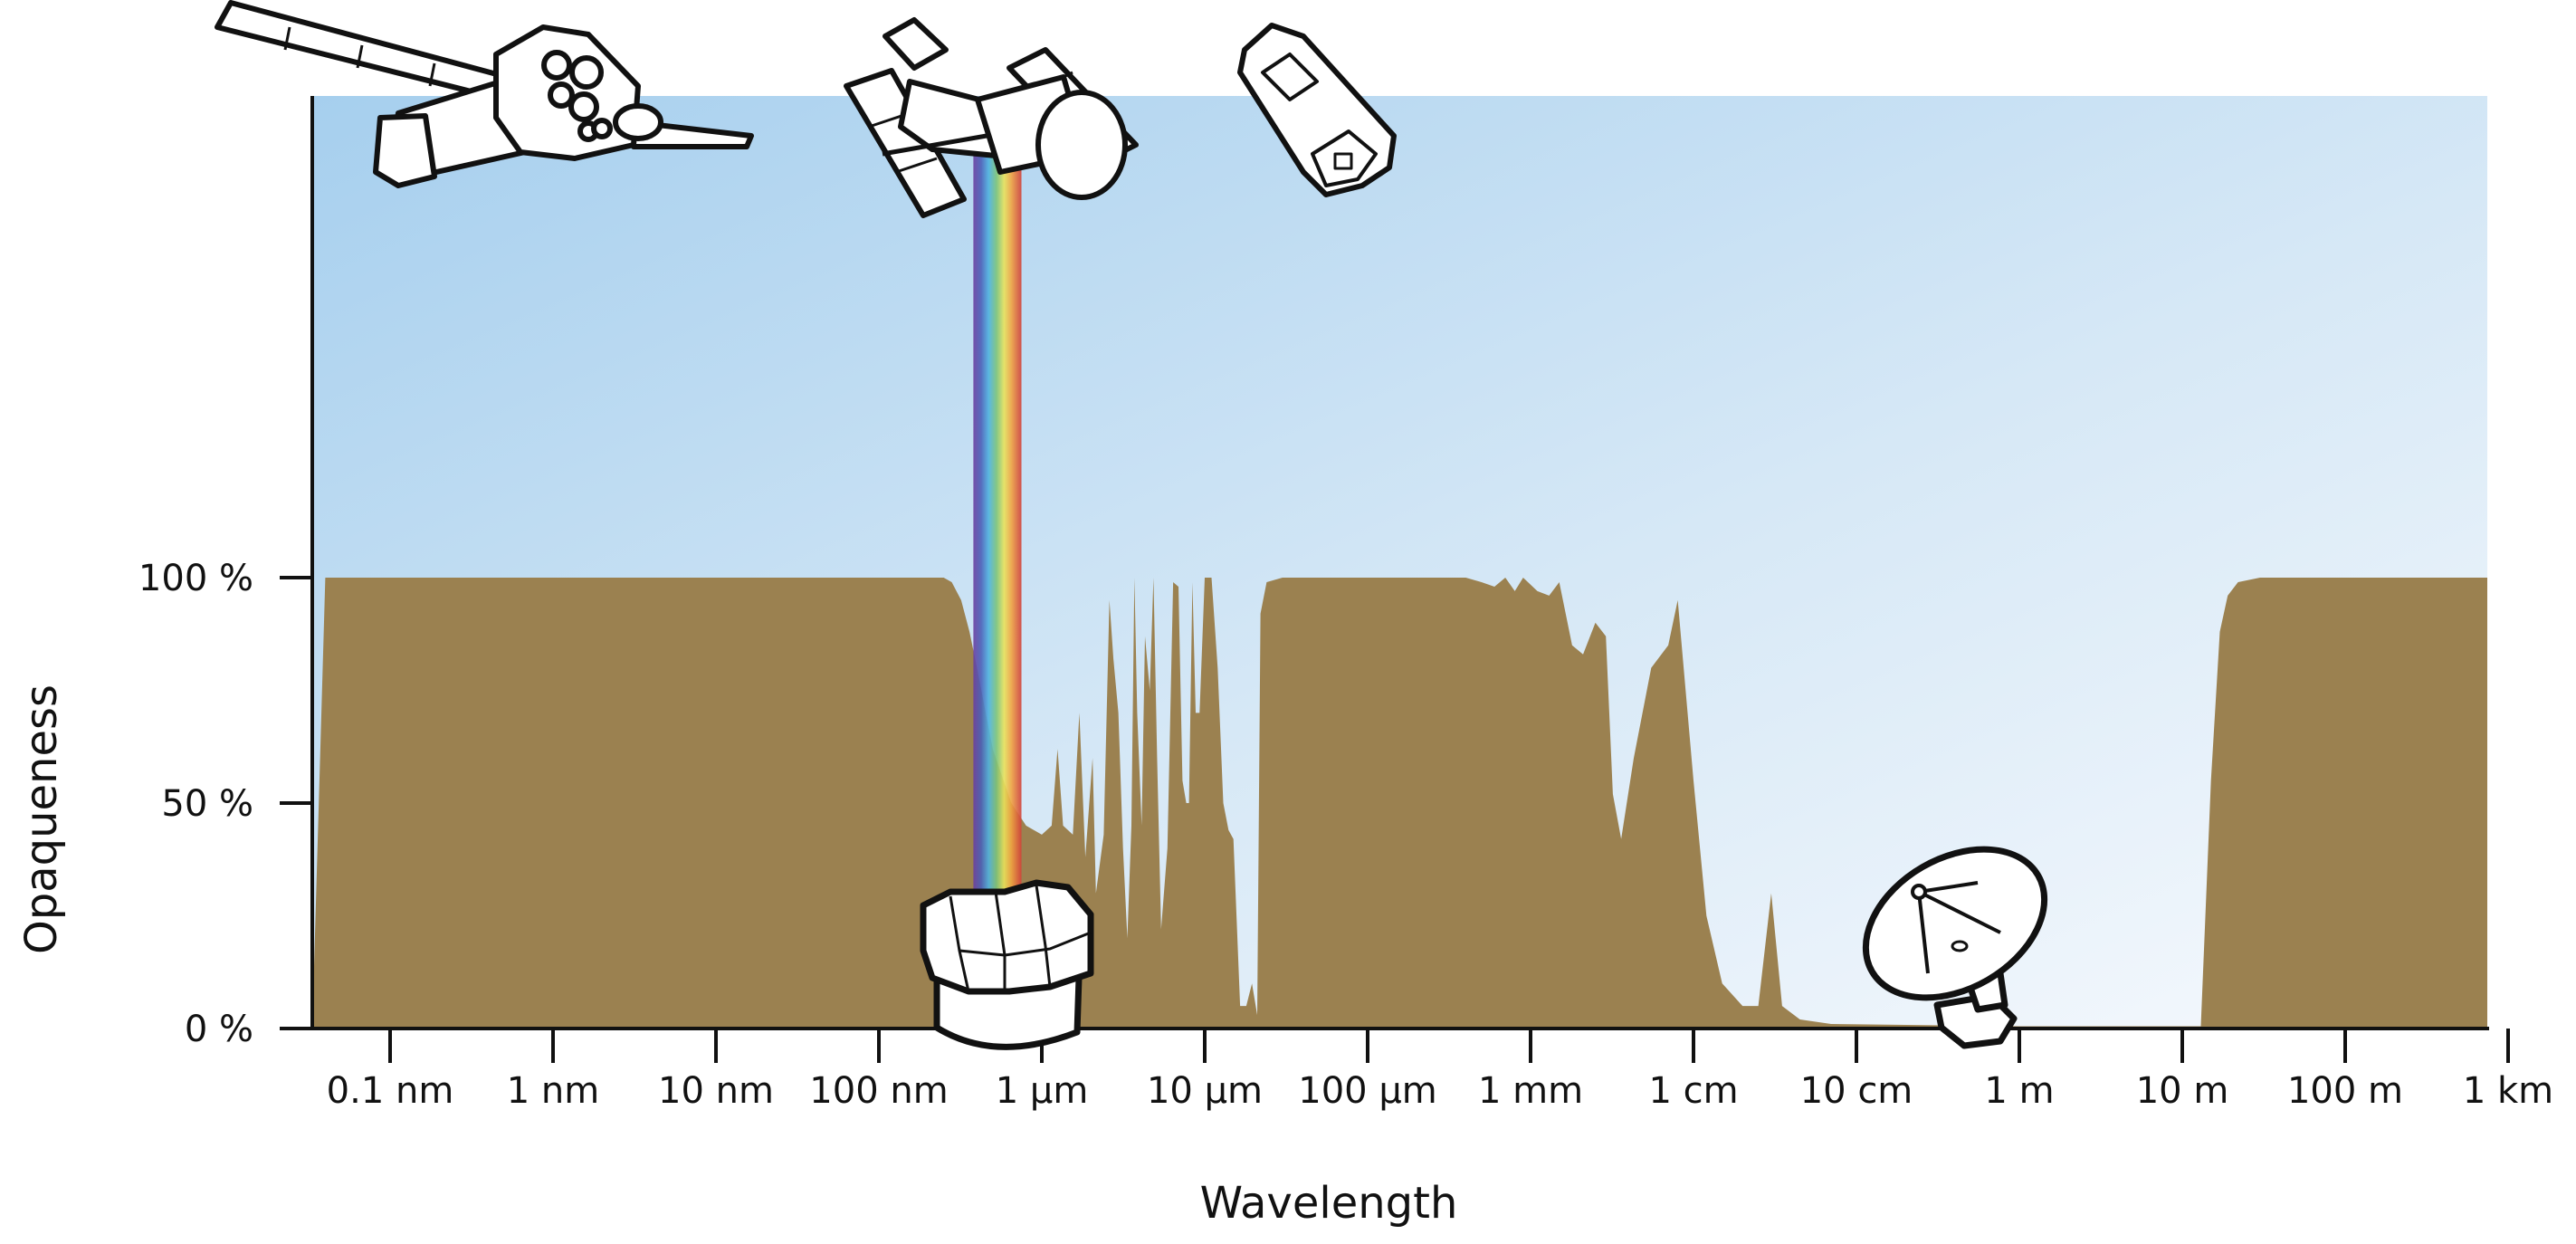 The width and height of the screenshot is (2576, 1244). Describe the element at coordinates (1530, 1091) in the screenshot. I see `x-tick-label: 1 mm` at that location.